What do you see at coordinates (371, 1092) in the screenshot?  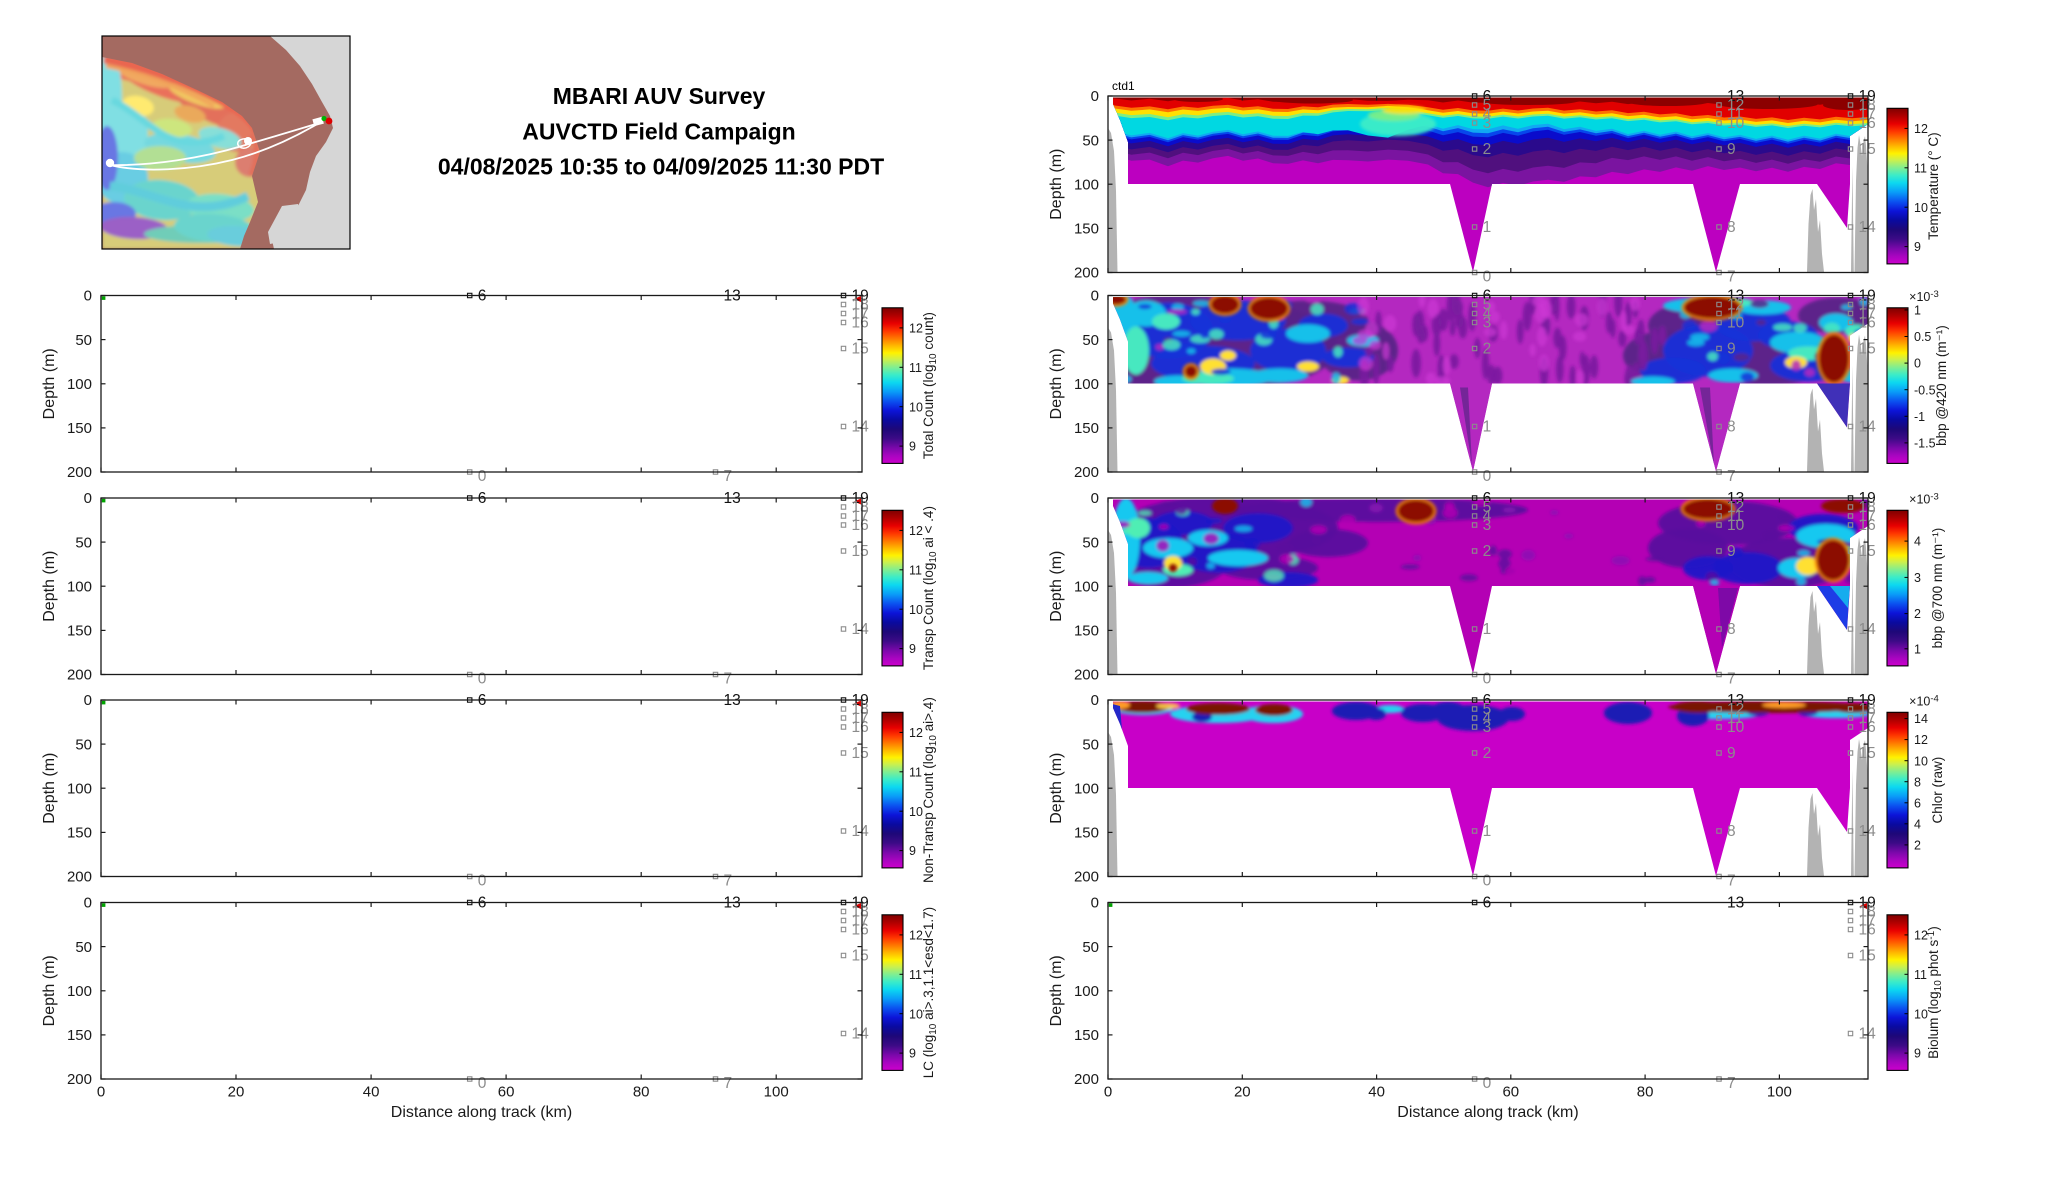 I see `svg-text: 40` at bounding box center [371, 1092].